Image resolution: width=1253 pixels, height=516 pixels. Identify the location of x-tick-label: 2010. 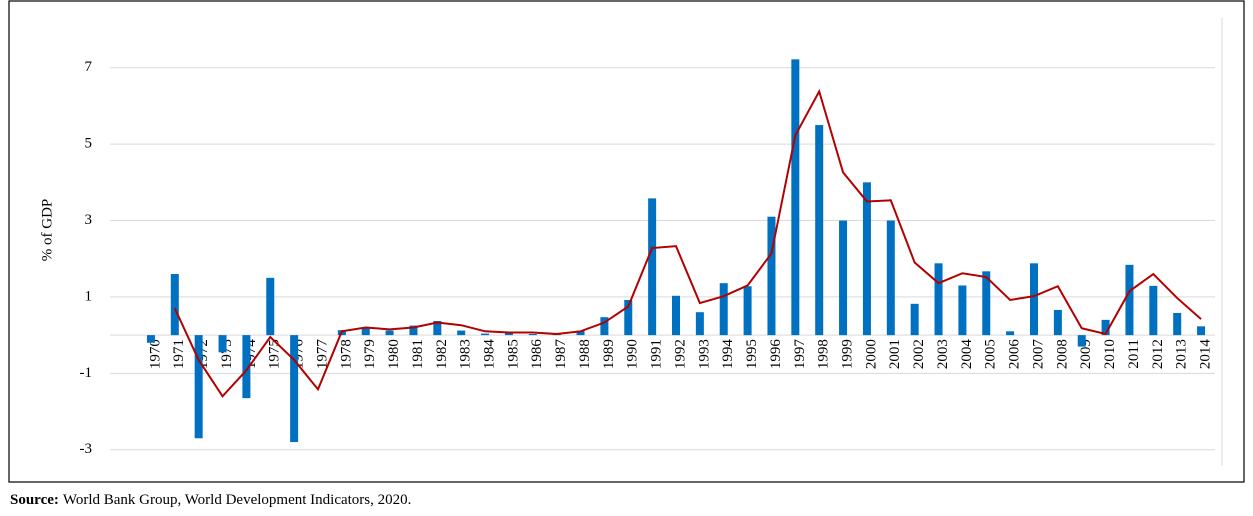
(1110, 354).